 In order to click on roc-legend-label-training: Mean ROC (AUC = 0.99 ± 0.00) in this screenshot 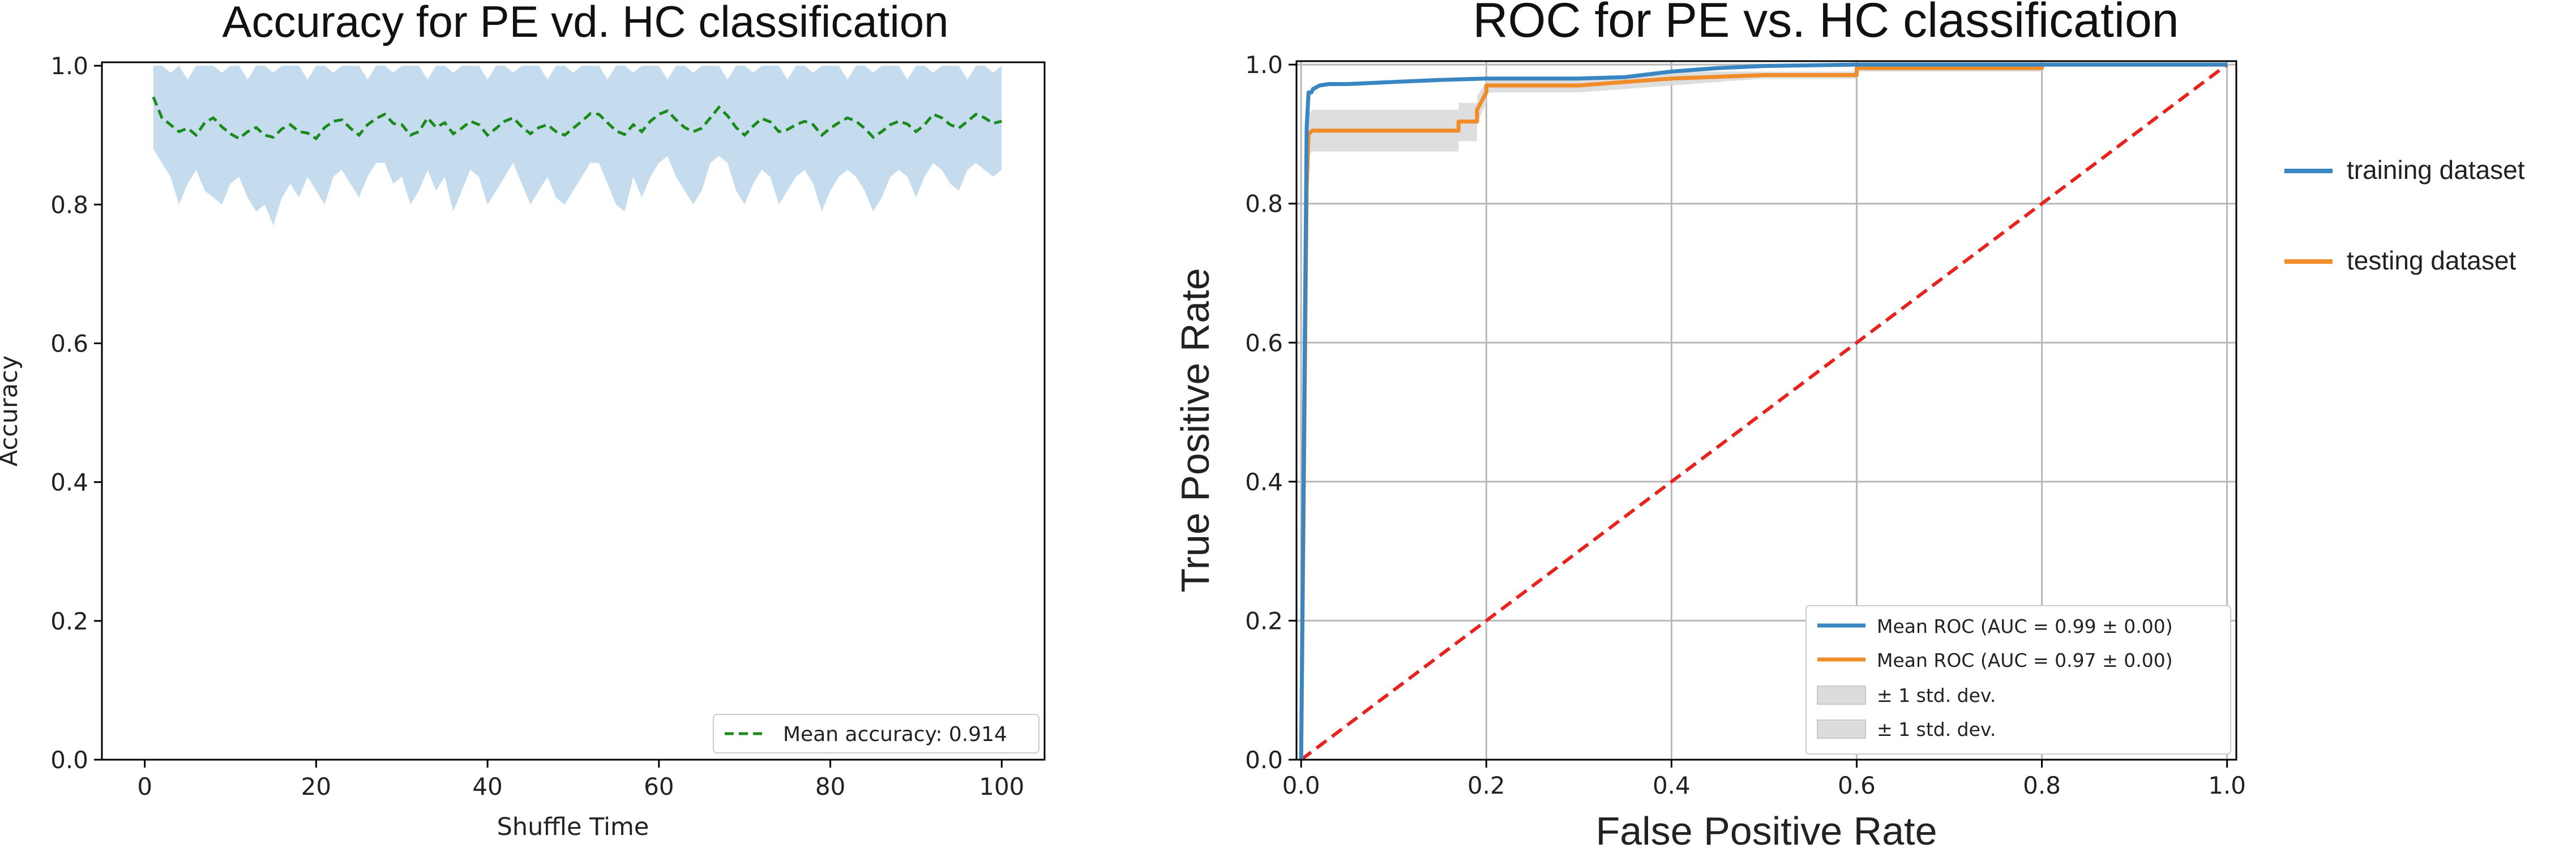, I will do `click(2025, 626)`.